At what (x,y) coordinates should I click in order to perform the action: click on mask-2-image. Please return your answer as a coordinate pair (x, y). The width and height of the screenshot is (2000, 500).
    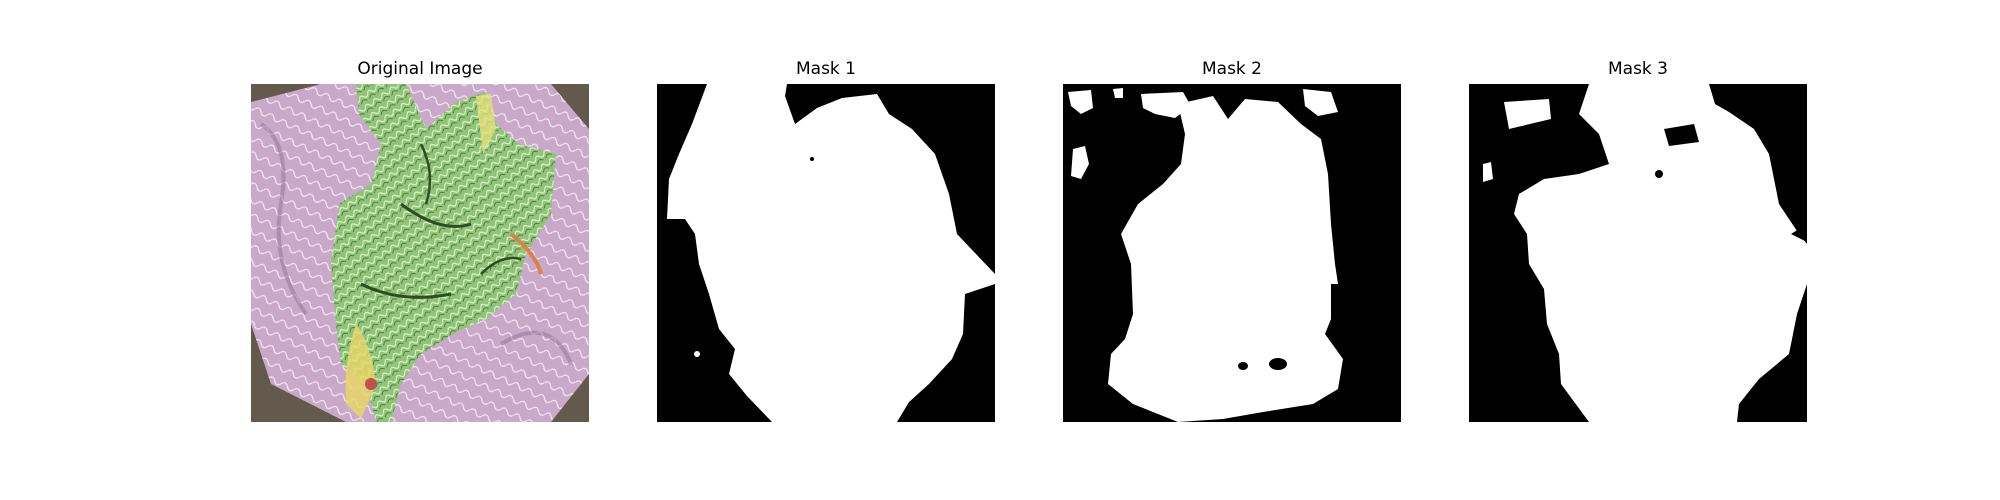
    Looking at the image, I should click on (1232, 253).